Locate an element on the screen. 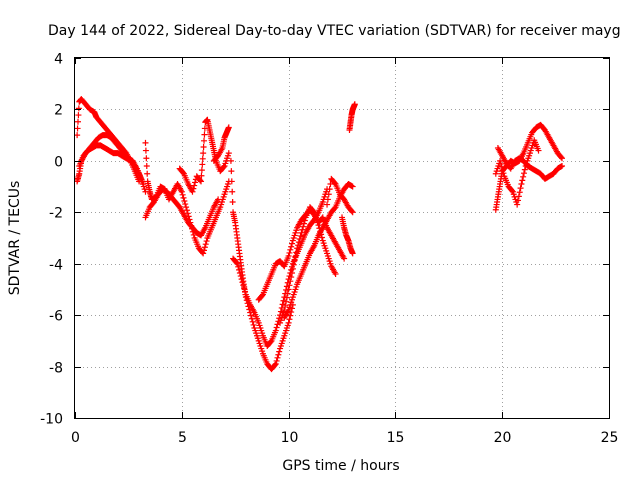 This screenshot has height=480, width=640. y-axis-label: SDTVAR / TECUs is located at coordinates (15, 238).